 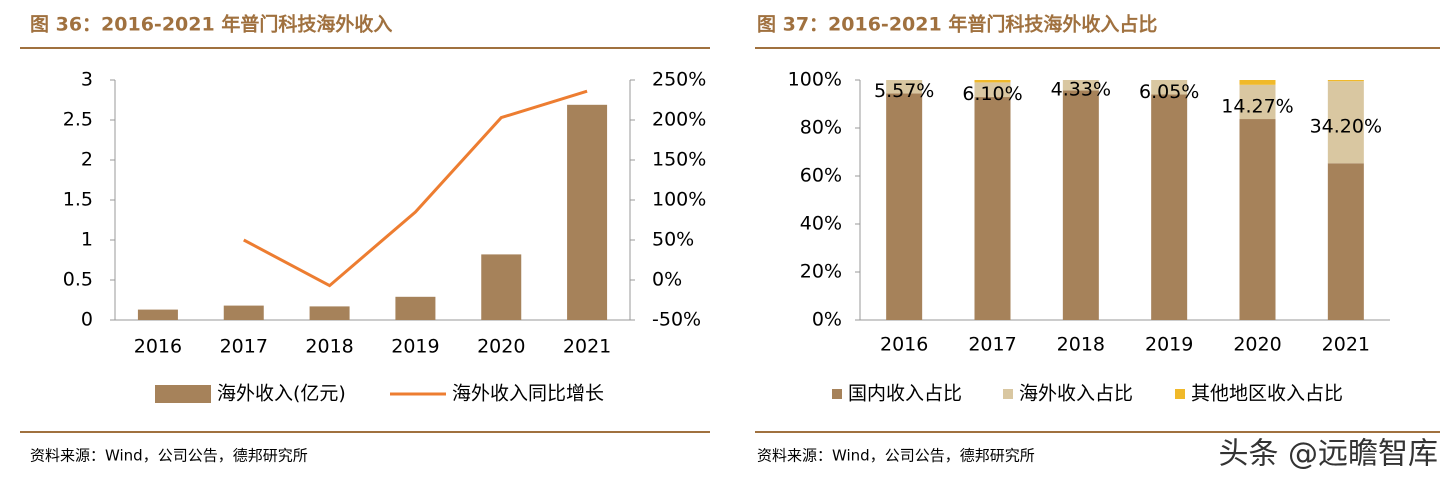 I want to click on y-tick-label: 100%, so click(x=815, y=80).